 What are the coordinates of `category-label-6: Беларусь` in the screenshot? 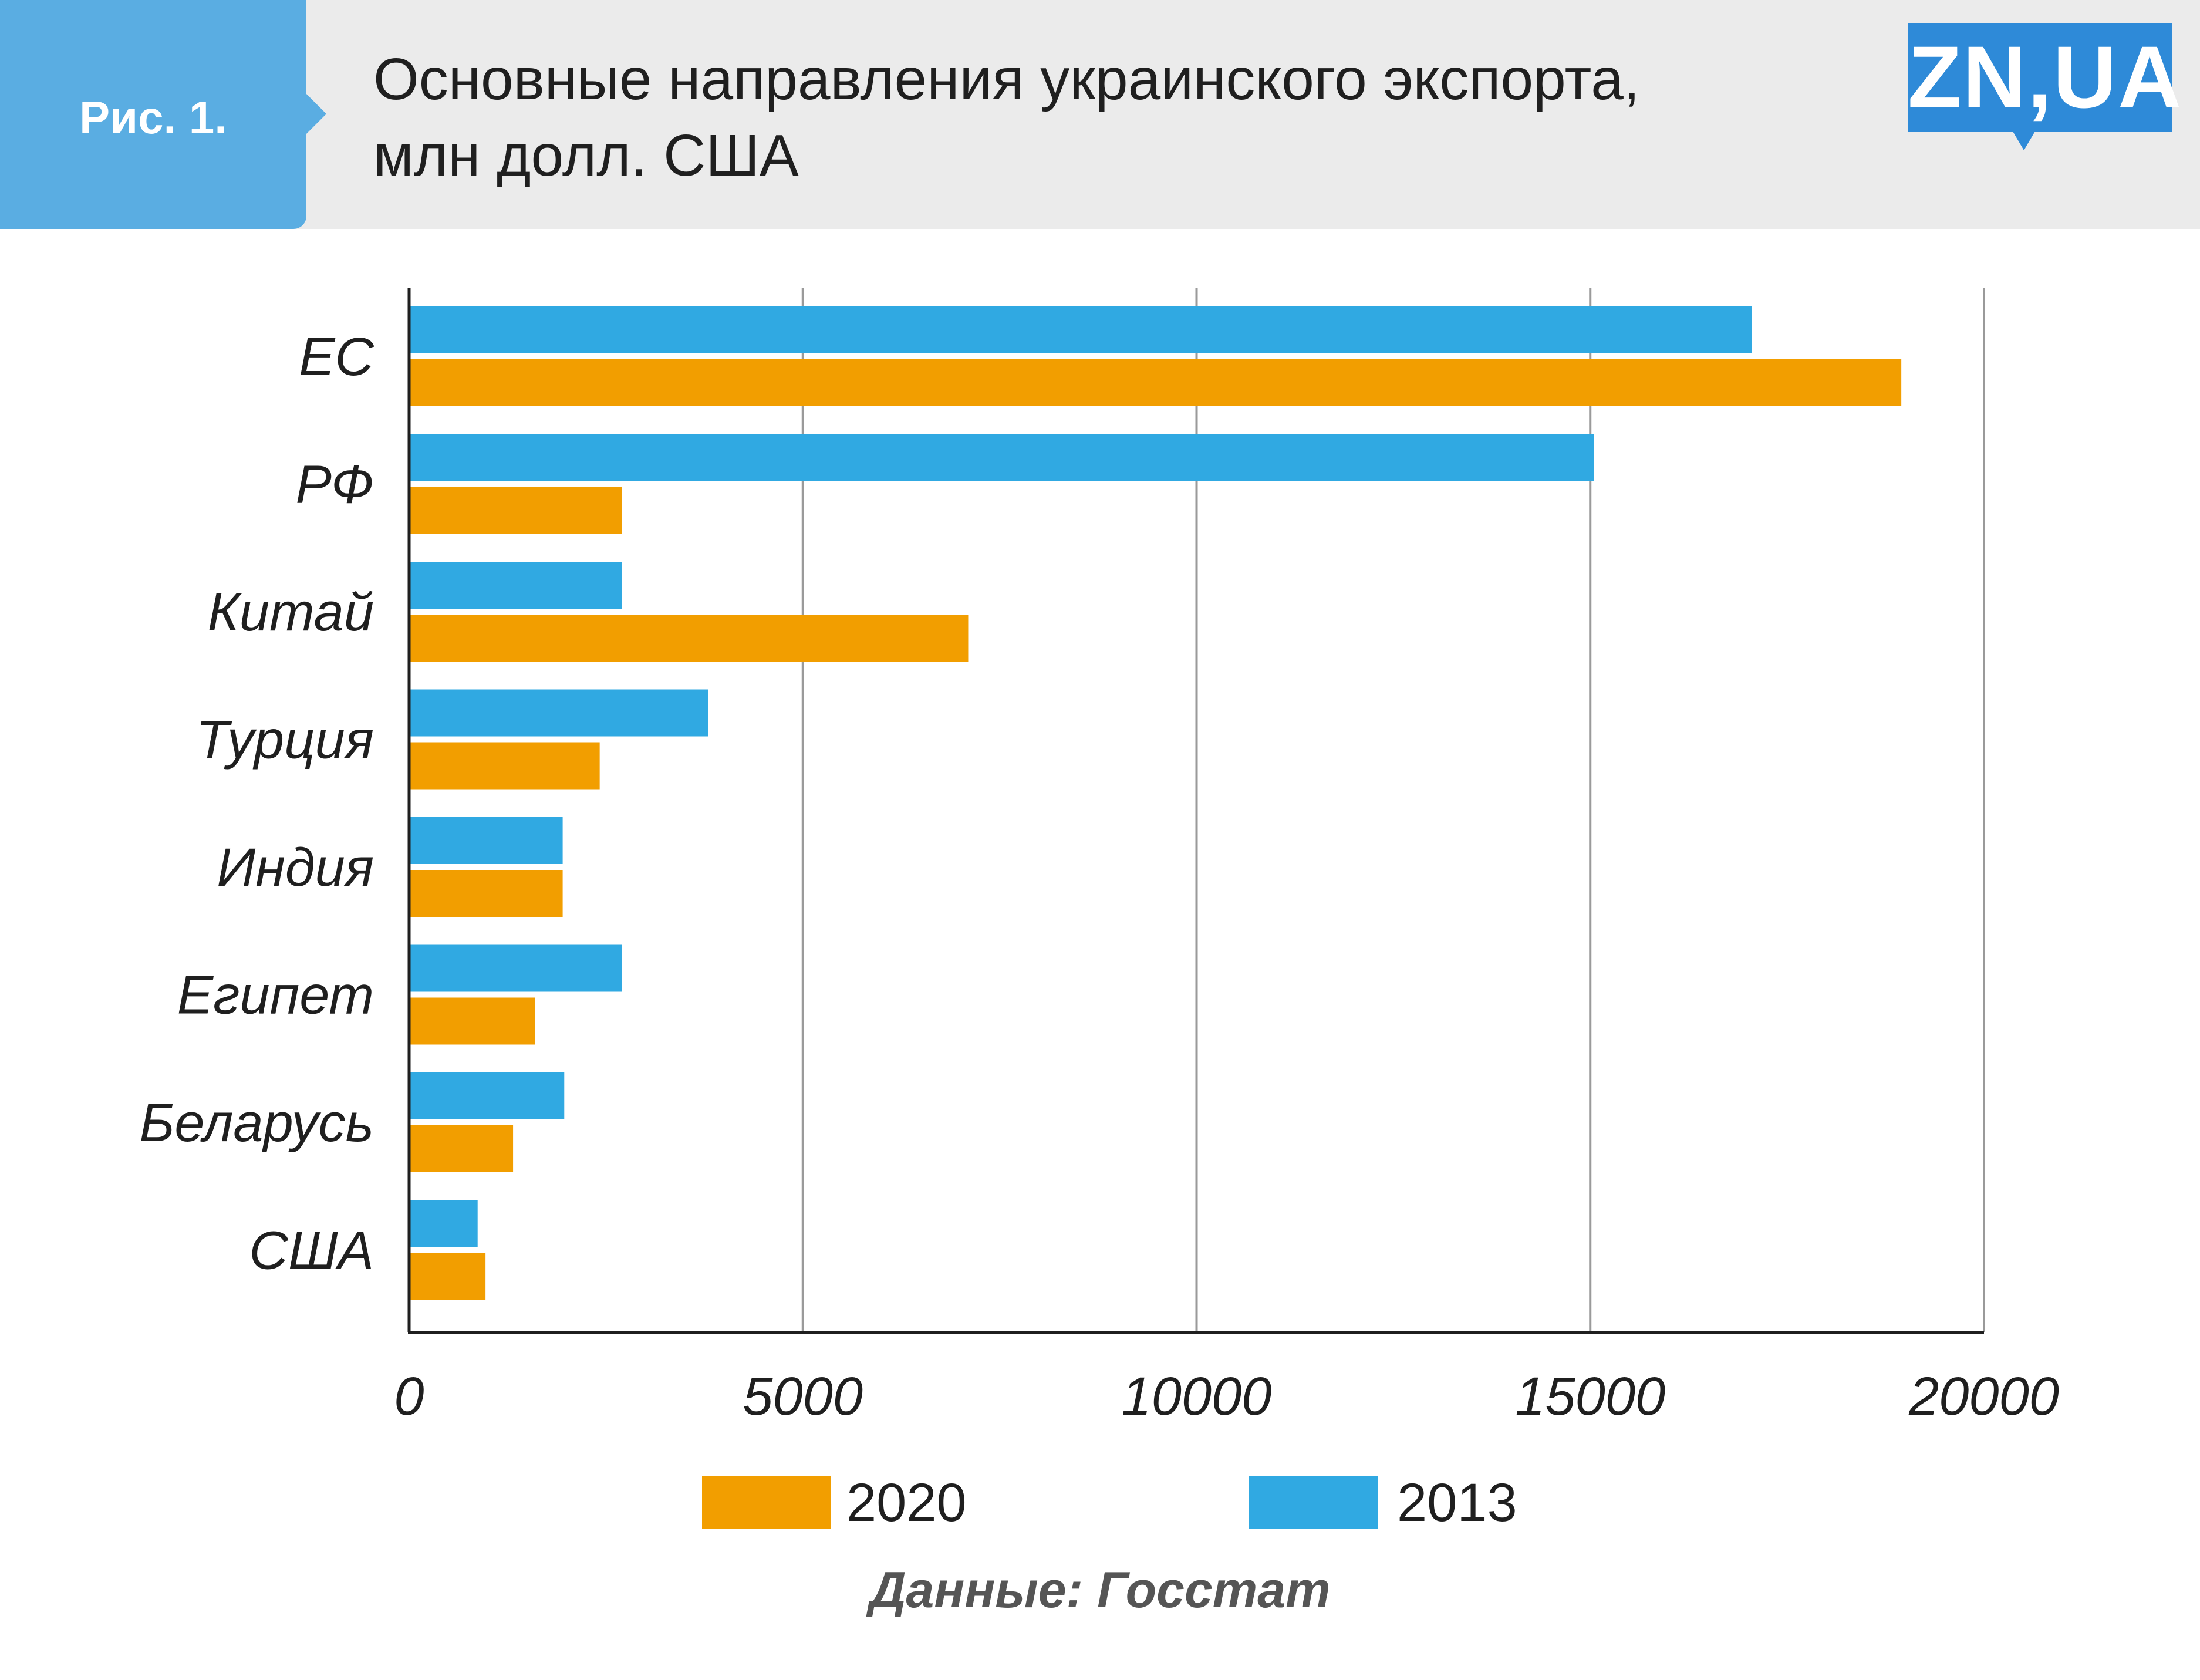 It's located at (256, 1123).